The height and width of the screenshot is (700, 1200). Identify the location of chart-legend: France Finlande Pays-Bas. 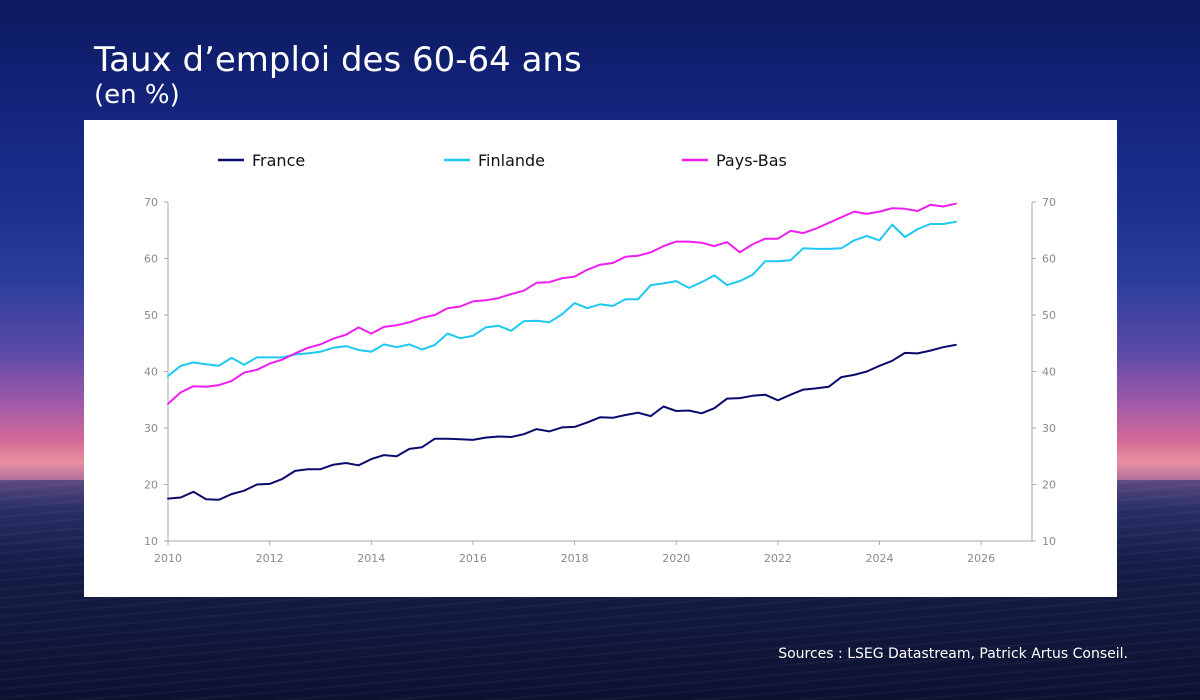
(502, 160).